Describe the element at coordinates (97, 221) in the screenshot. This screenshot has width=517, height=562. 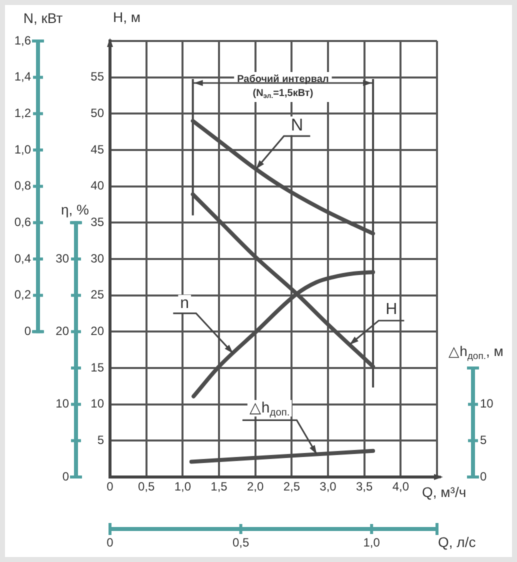
I see `y-tick-label: 35` at that location.